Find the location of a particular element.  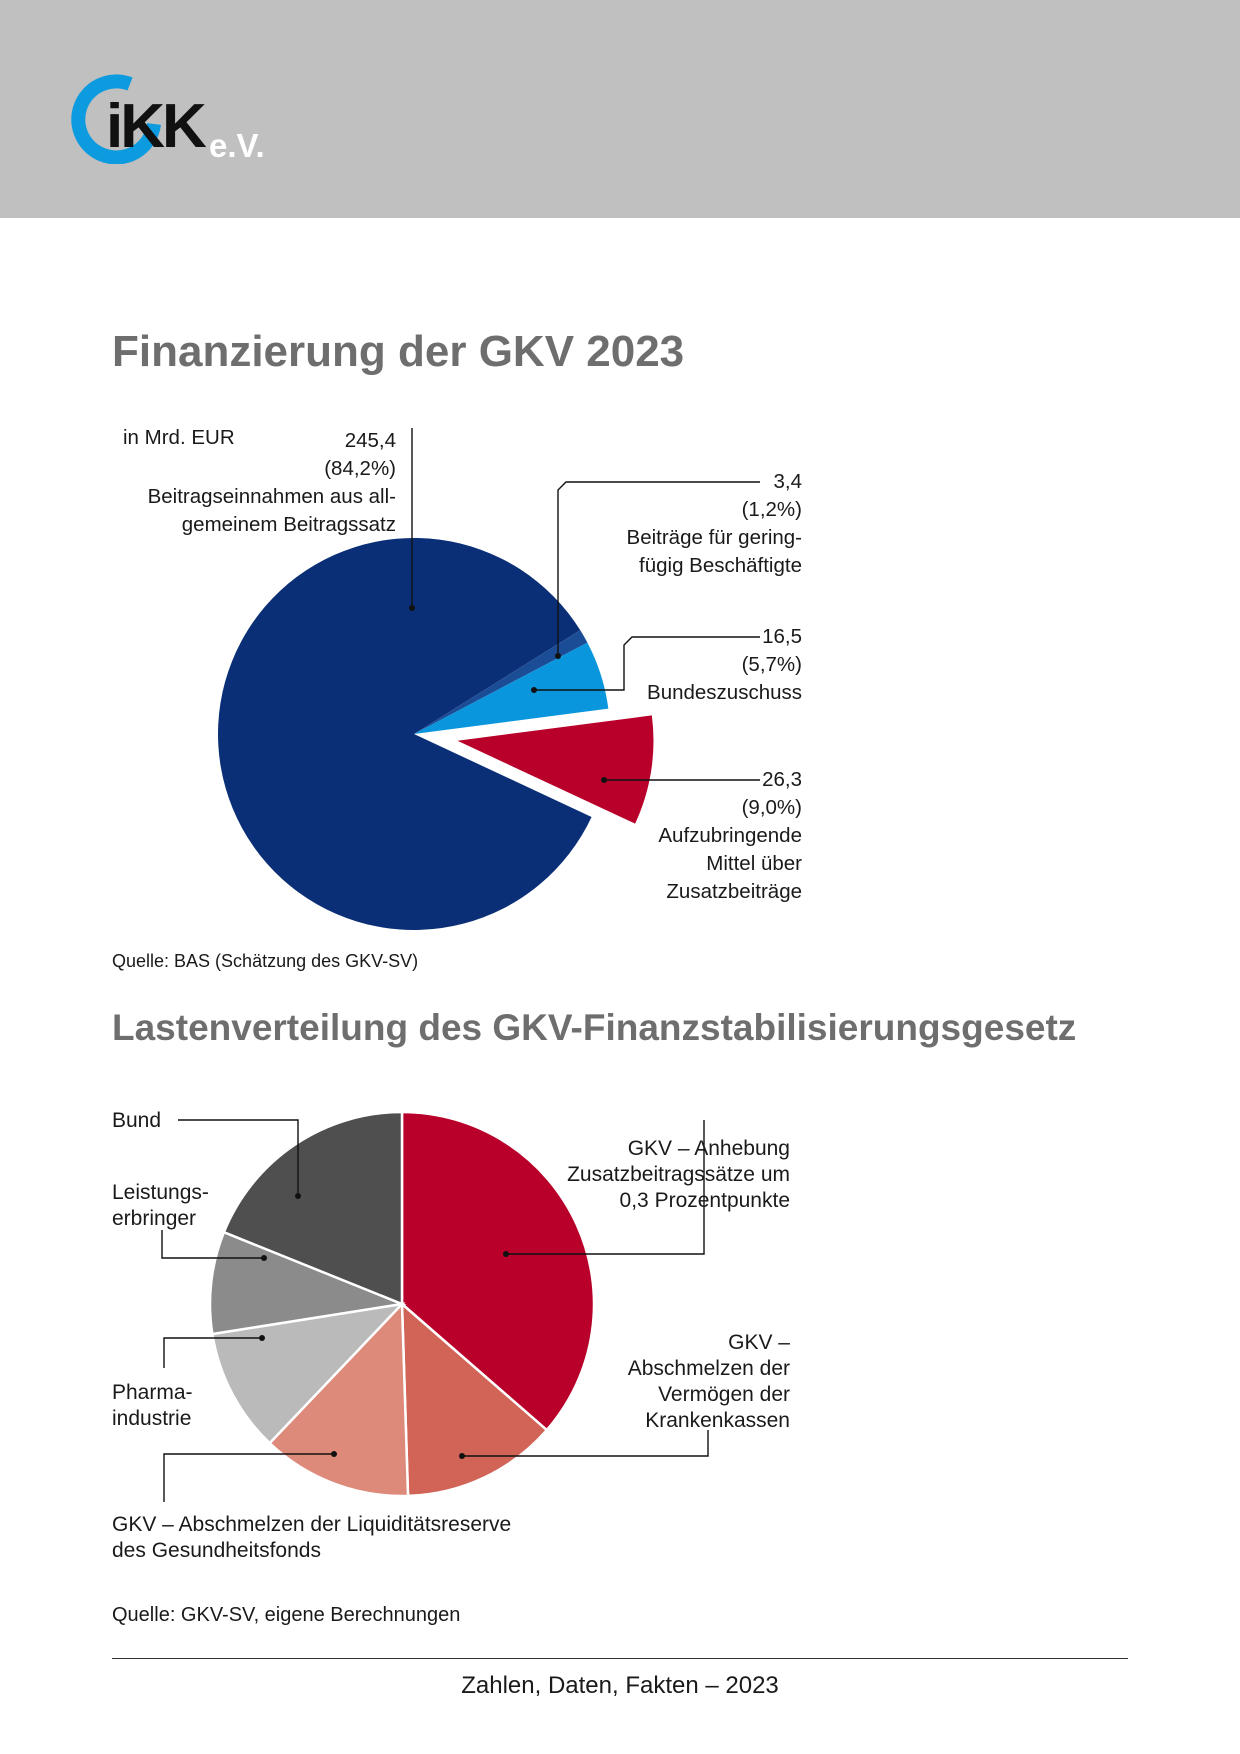

leader-lines-burden is located at coordinates (435, 1310).